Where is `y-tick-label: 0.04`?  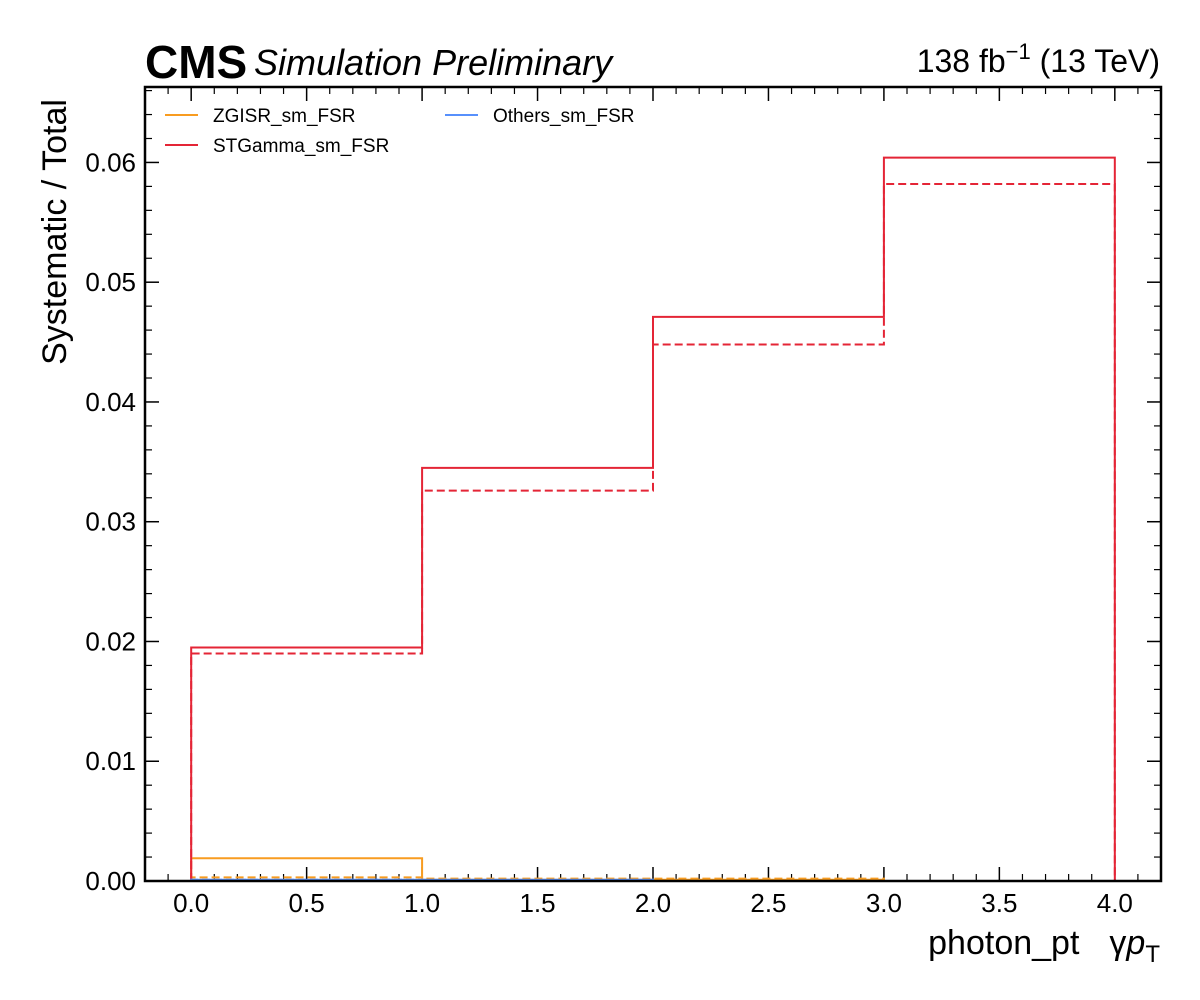
y-tick-label: 0.04 is located at coordinates (110, 402).